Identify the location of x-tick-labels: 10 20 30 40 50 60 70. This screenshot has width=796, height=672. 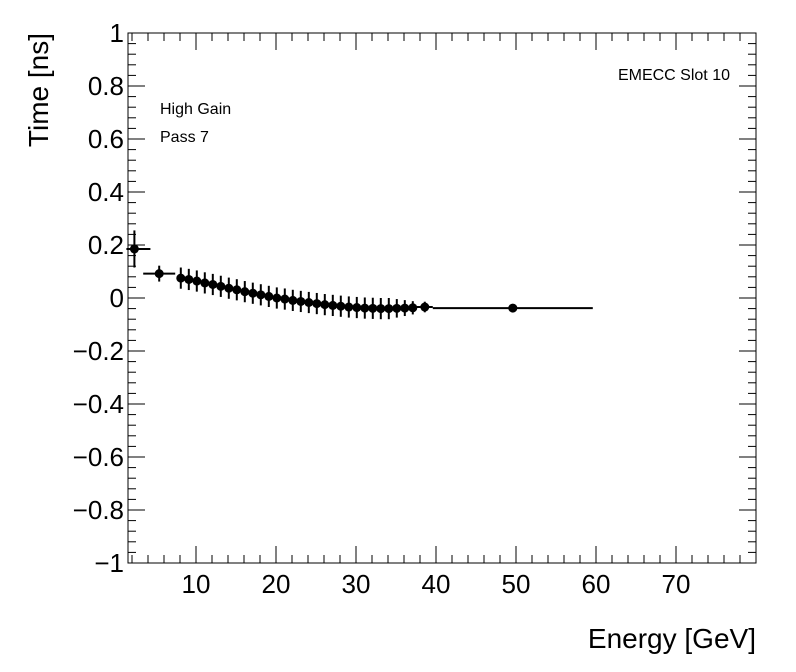
(436, 584).